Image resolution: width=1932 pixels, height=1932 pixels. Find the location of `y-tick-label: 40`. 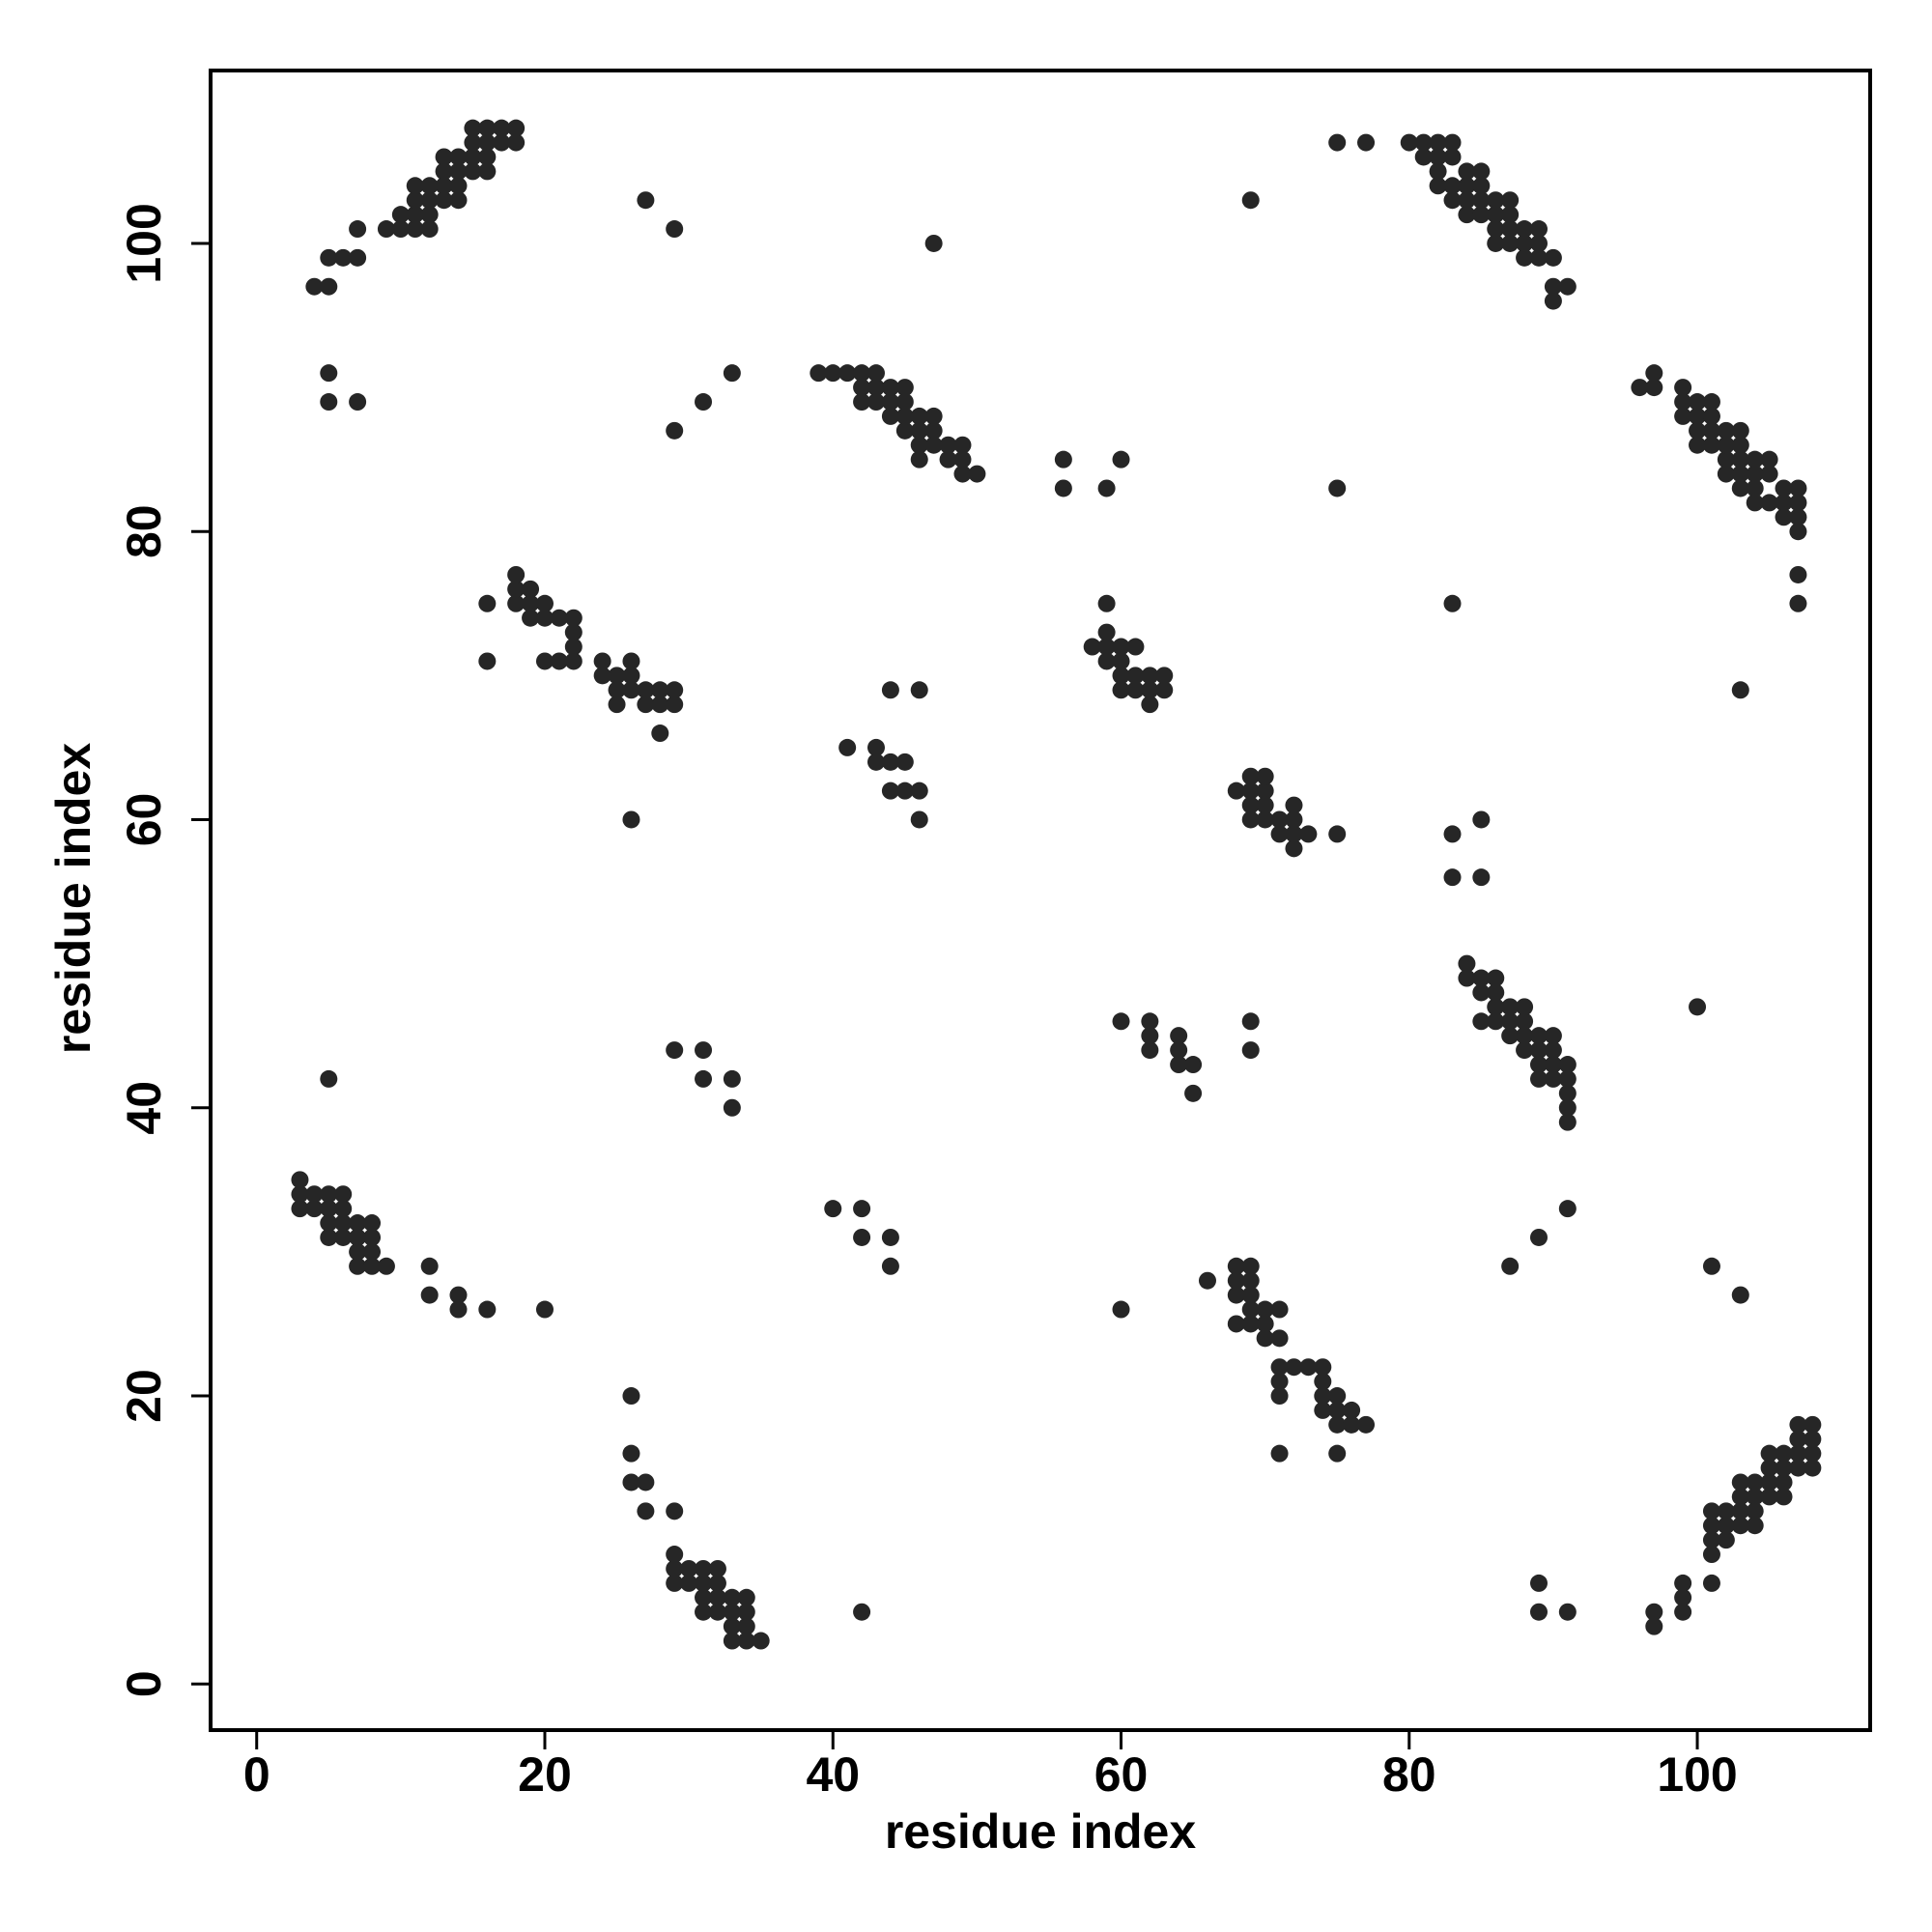

y-tick-label: 40 is located at coordinates (144, 1108).